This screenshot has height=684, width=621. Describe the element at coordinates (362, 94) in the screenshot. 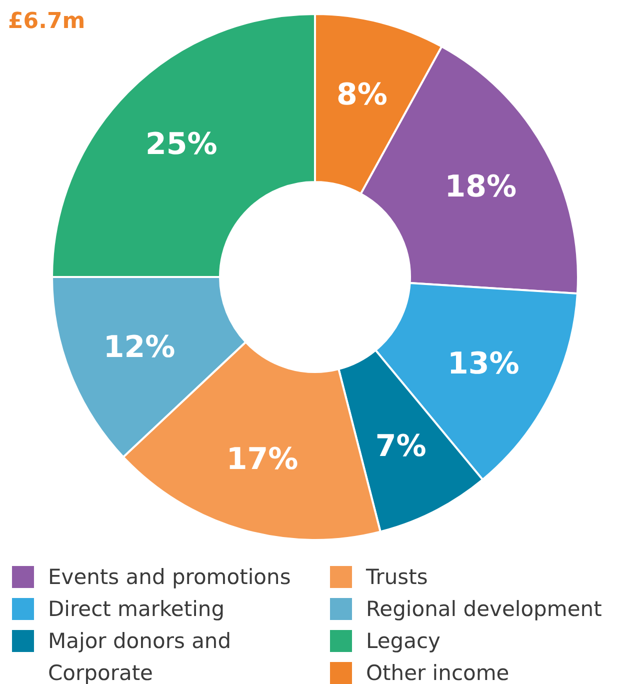

I see `data-label: 8%` at that location.